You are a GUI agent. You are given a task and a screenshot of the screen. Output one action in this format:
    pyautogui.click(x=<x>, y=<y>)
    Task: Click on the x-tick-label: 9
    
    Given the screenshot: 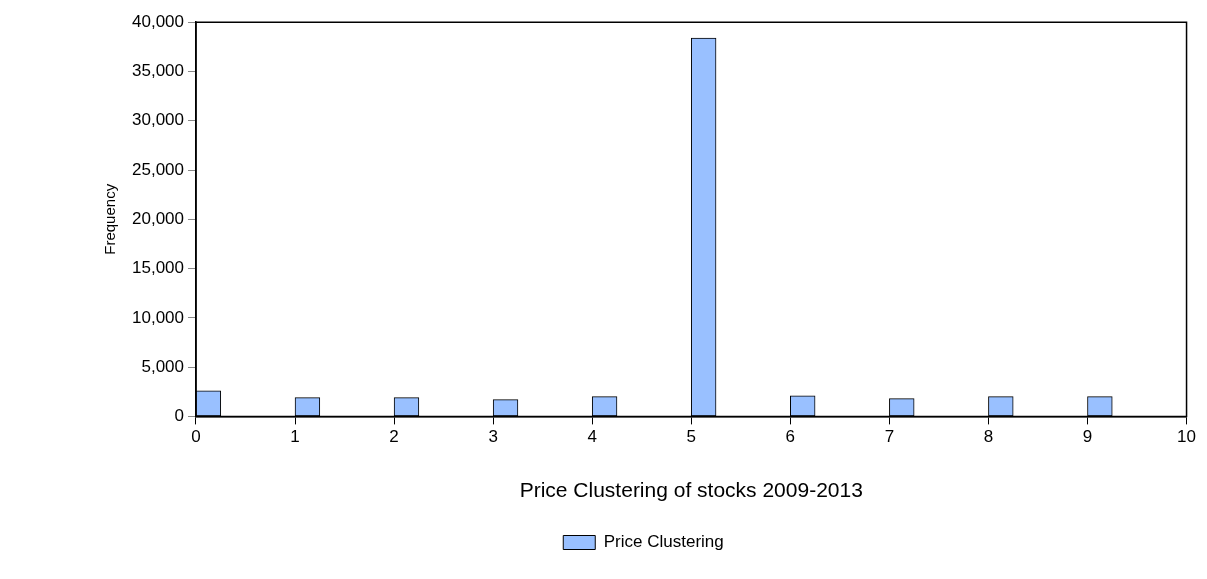 What is the action you would take?
    pyautogui.click(x=1087, y=437)
    